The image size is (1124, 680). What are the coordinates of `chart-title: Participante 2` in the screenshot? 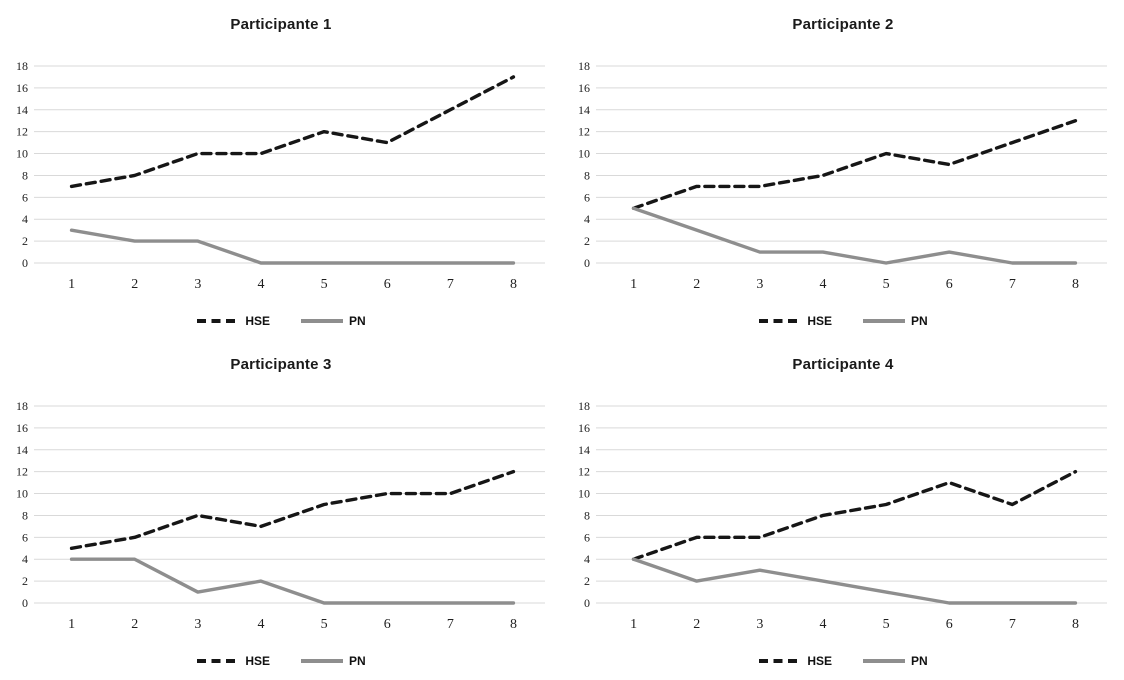 It's located at (843, 24).